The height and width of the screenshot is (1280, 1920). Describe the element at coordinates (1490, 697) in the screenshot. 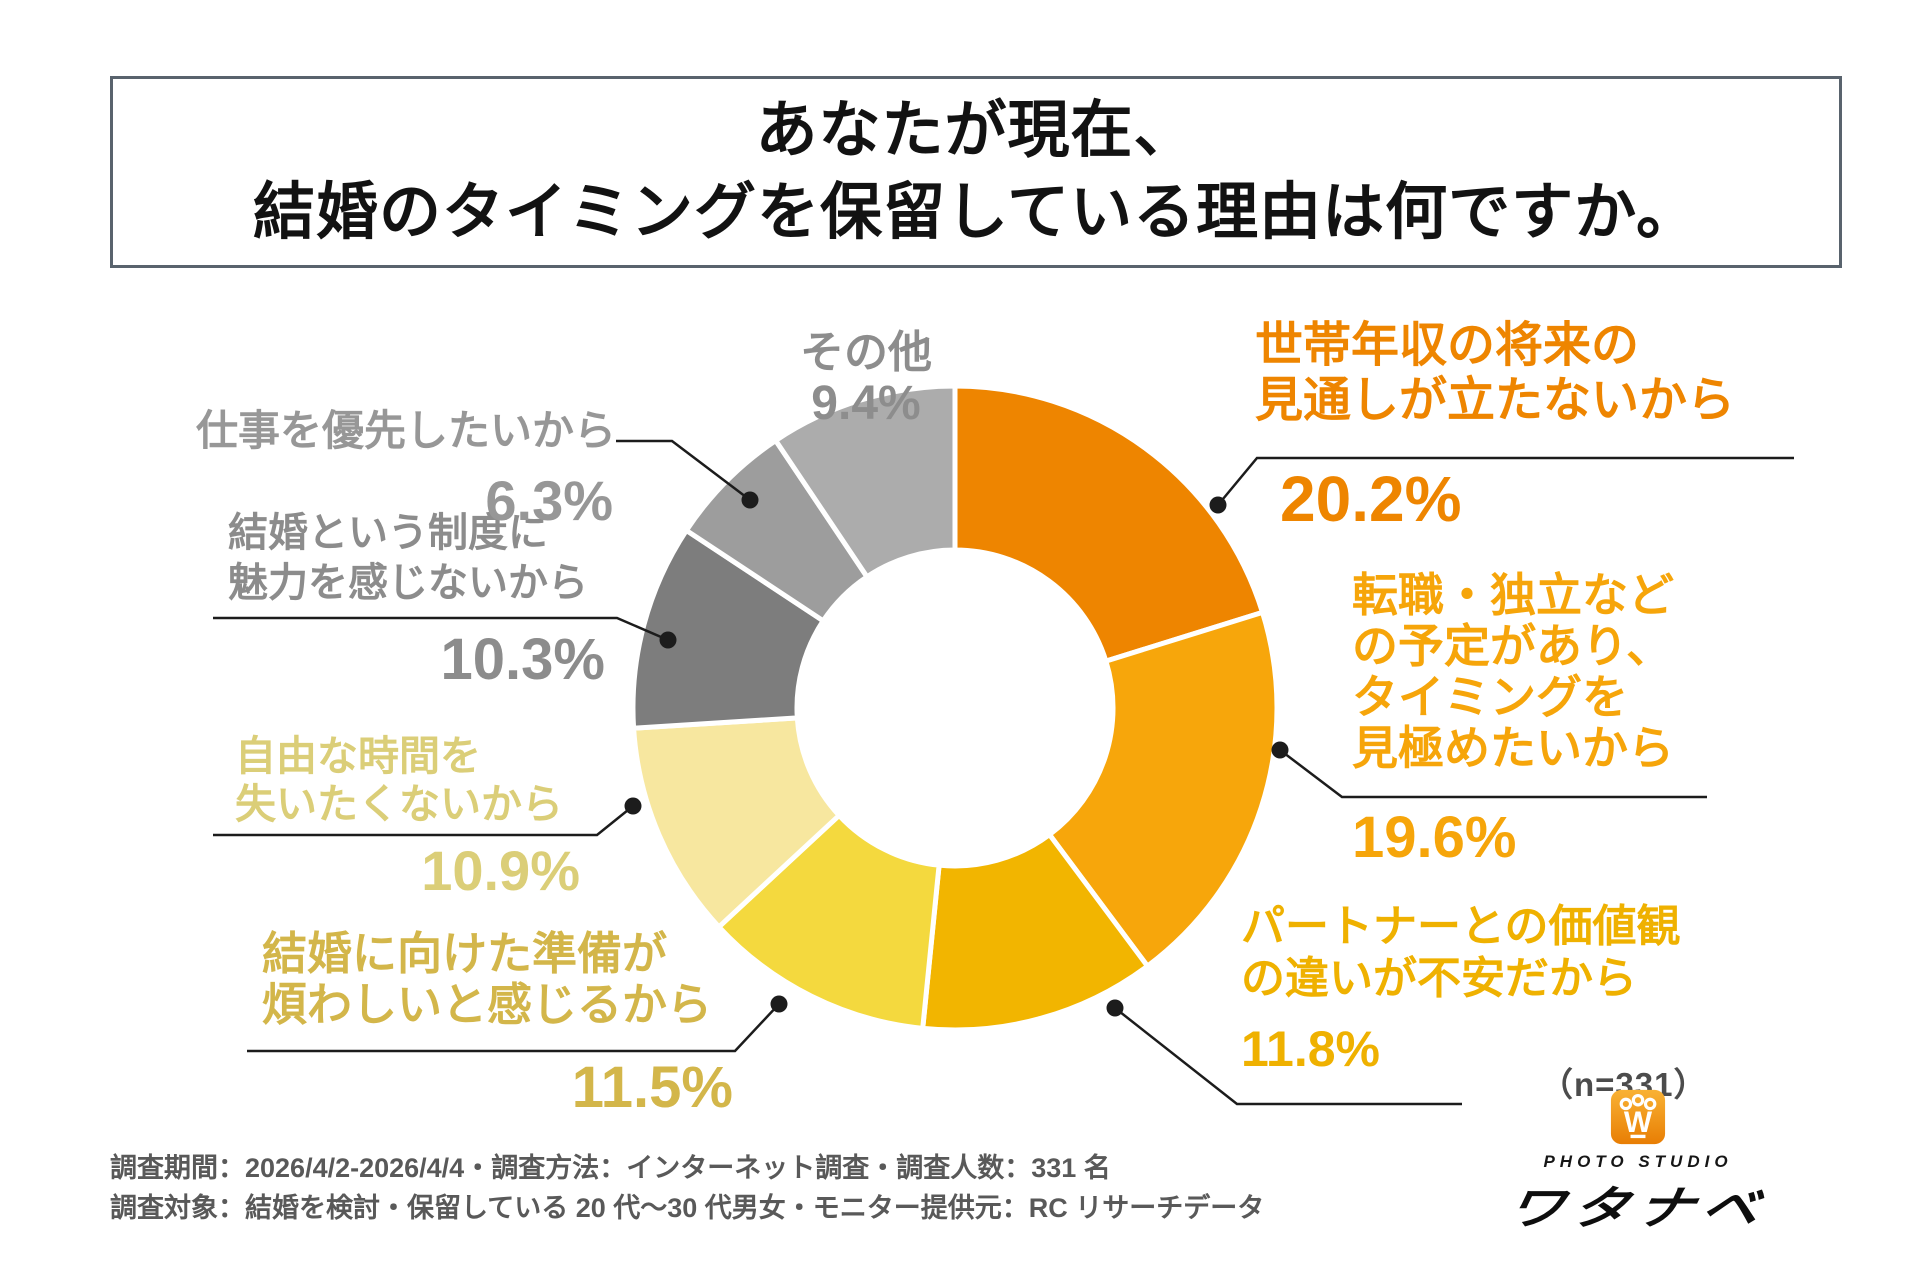

I see `label-line: タイミングを` at that location.